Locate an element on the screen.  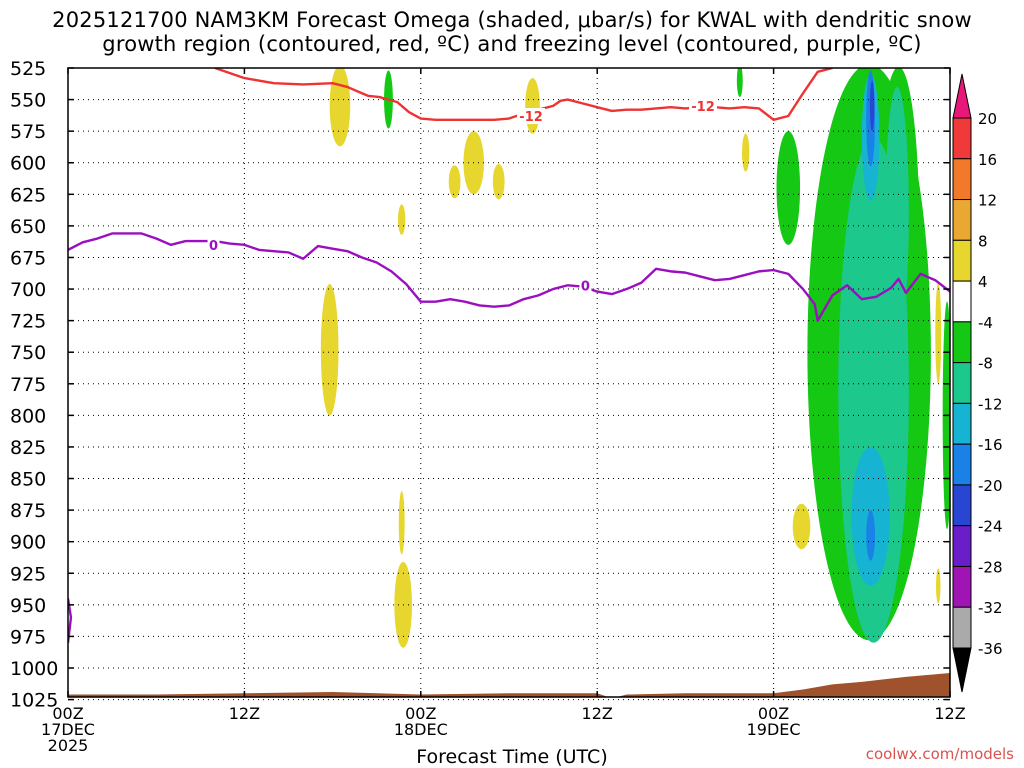
y-tick-label: 525 is located at coordinates (28, 69).